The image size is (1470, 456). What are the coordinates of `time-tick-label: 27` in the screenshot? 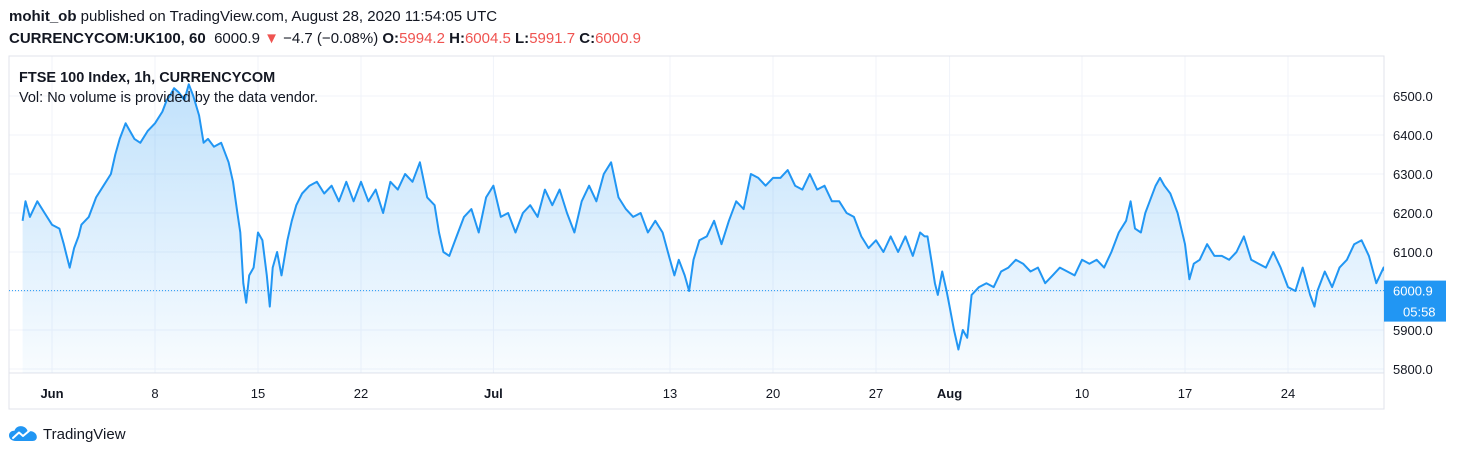 It's located at (876, 393).